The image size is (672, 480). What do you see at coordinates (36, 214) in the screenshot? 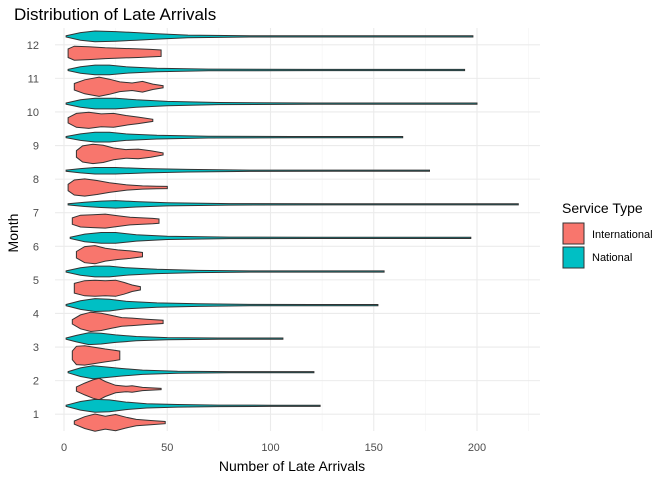
I see `y-tick-label: 7` at bounding box center [36, 214].